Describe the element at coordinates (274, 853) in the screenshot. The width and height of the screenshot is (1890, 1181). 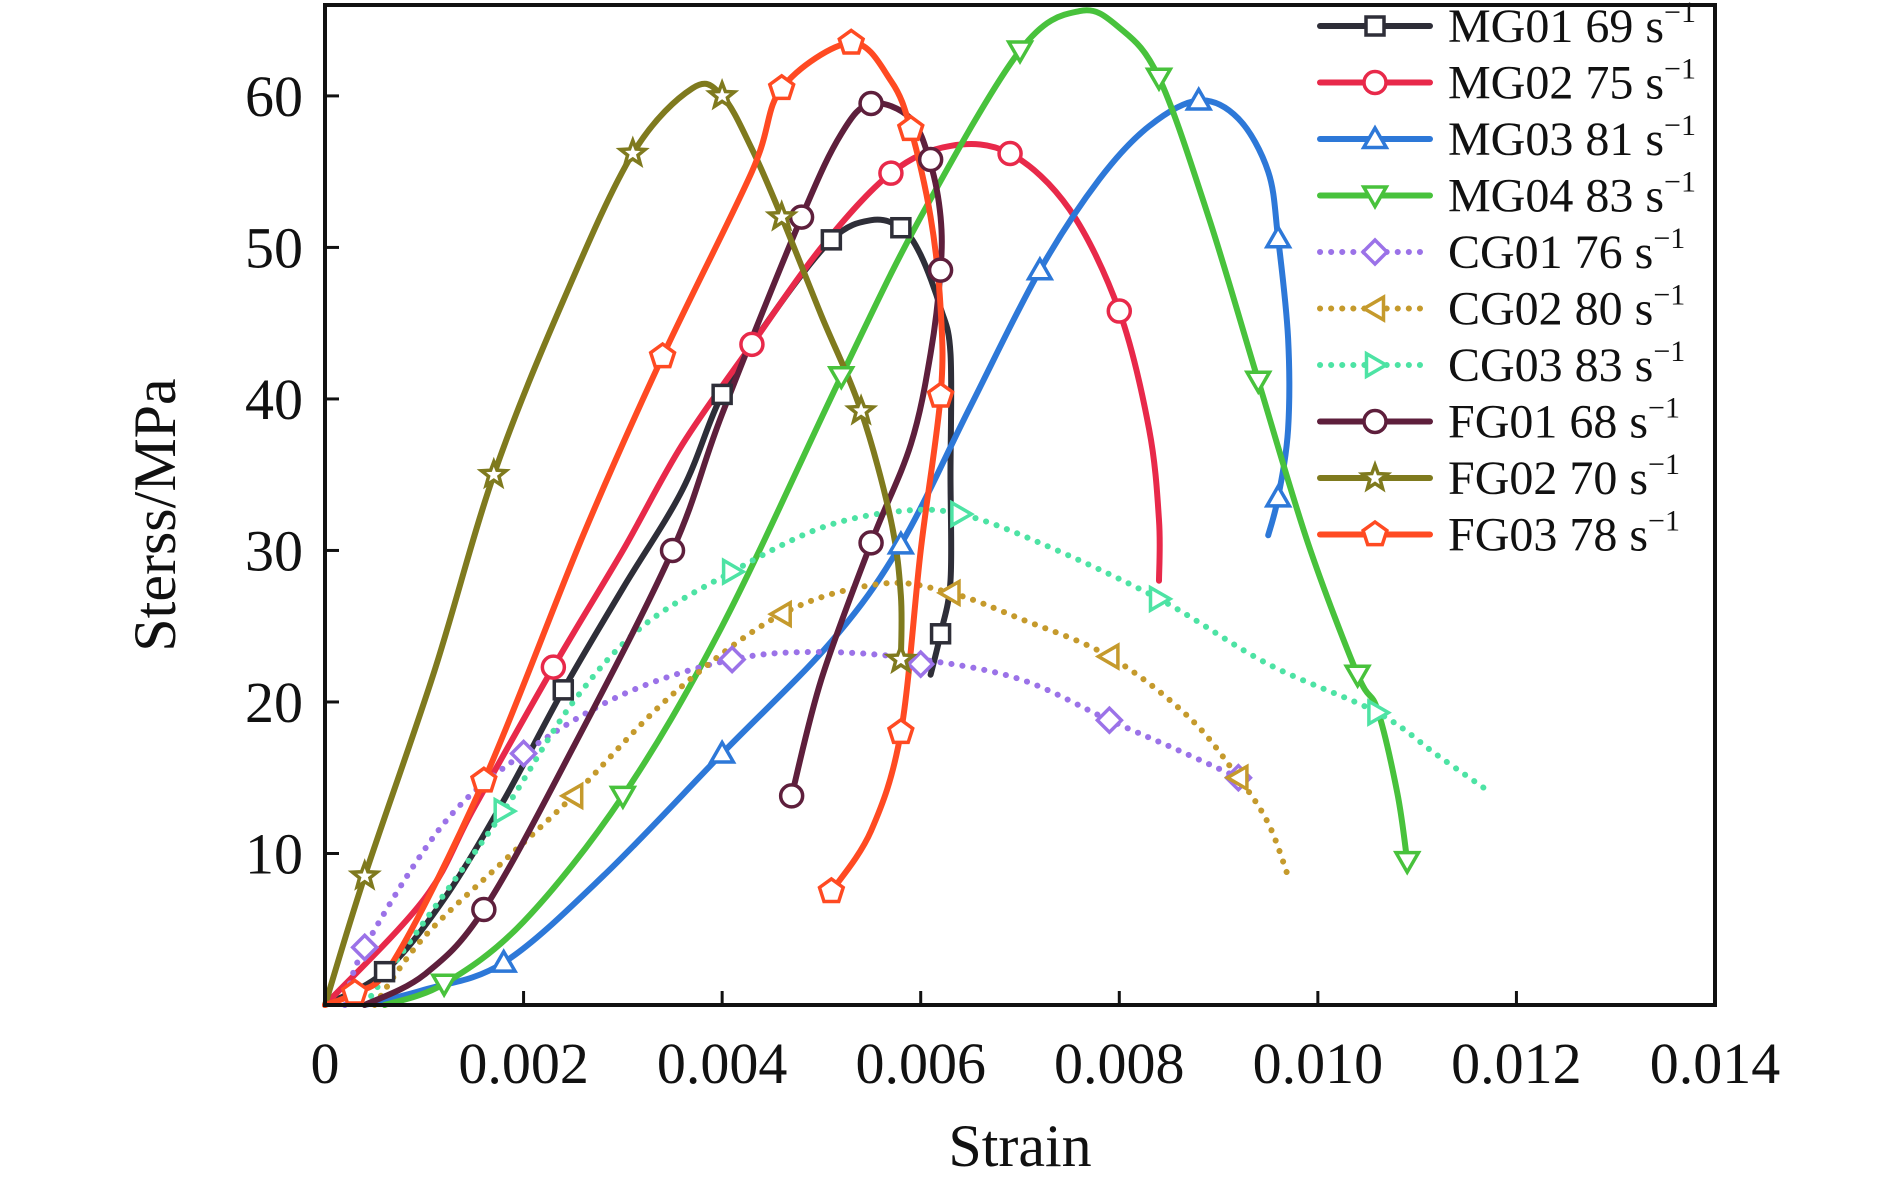
I see `y-tick-label: 10` at that location.